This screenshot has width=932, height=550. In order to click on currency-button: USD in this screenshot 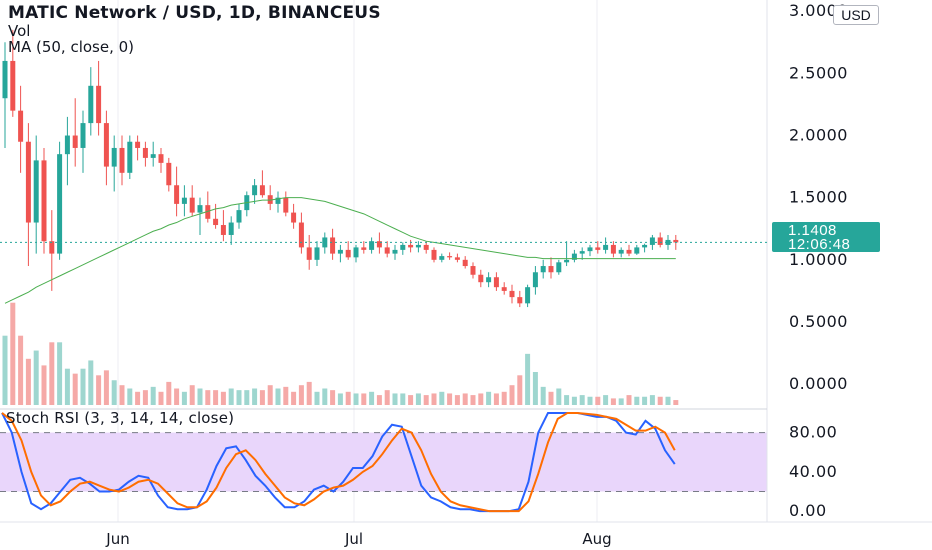, I will do `click(856, 15)`.